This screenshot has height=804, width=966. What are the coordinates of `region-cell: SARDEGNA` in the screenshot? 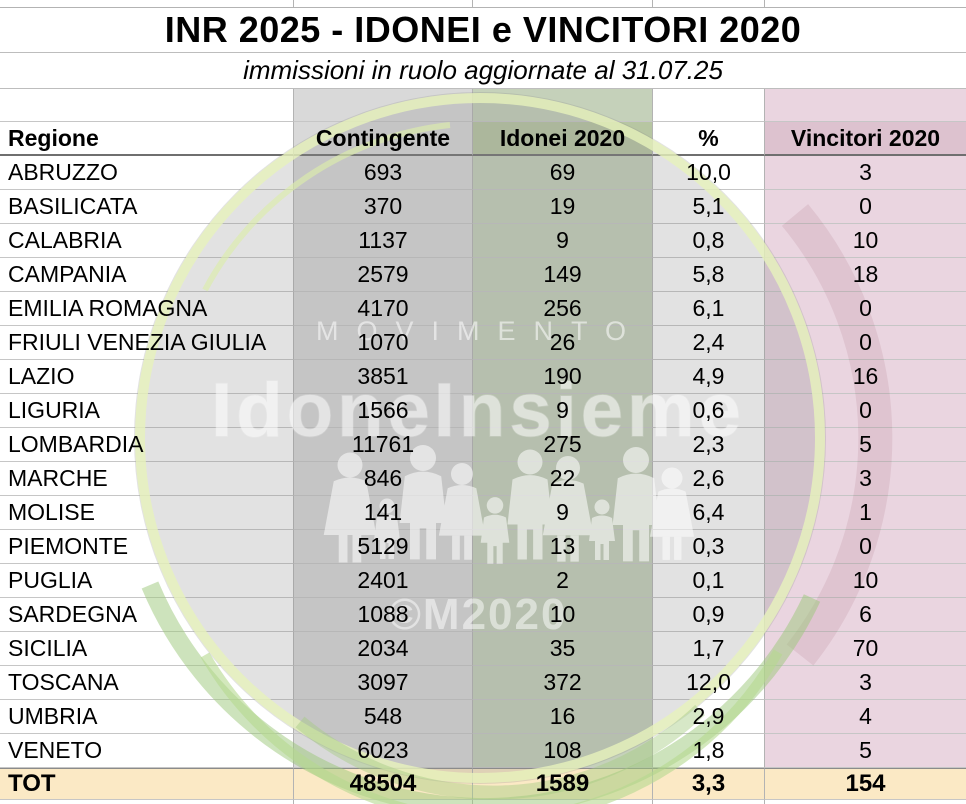 It's located at (147, 615).